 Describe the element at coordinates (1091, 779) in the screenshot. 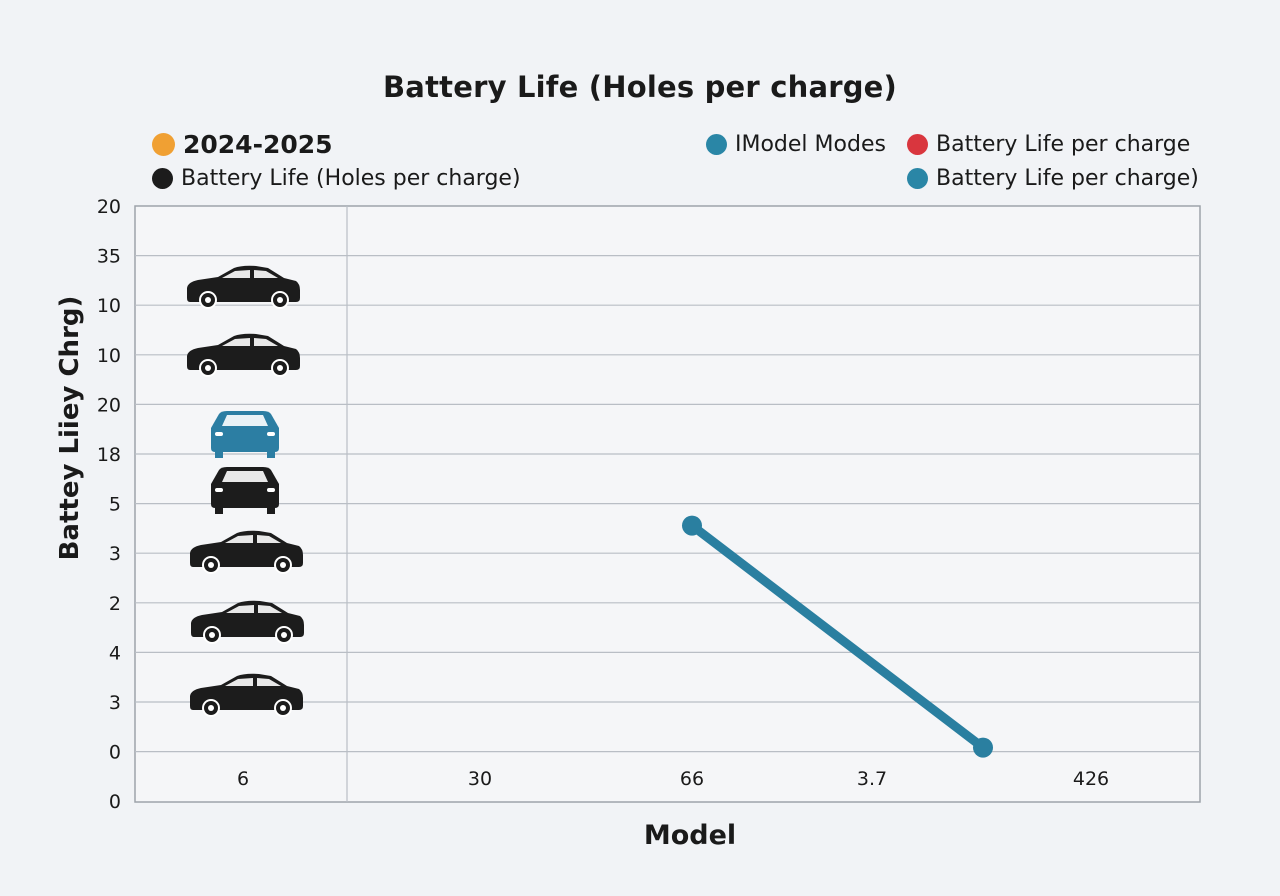

I see `x-tick-label: 426` at that location.